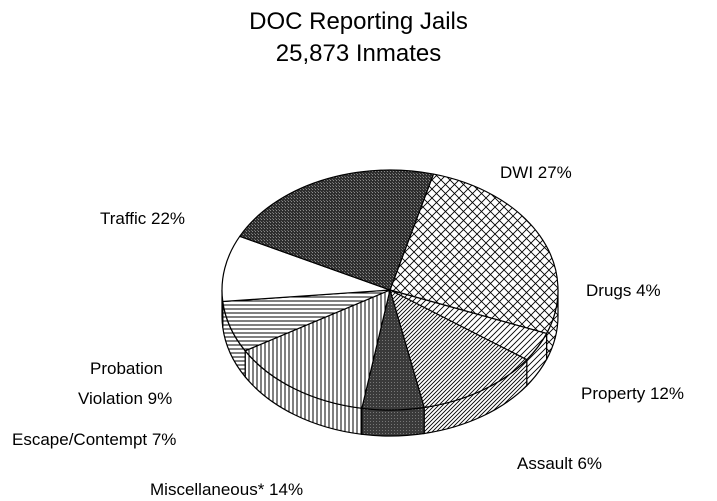  I want to click on pie-slice-traffic, so click(337, 230).